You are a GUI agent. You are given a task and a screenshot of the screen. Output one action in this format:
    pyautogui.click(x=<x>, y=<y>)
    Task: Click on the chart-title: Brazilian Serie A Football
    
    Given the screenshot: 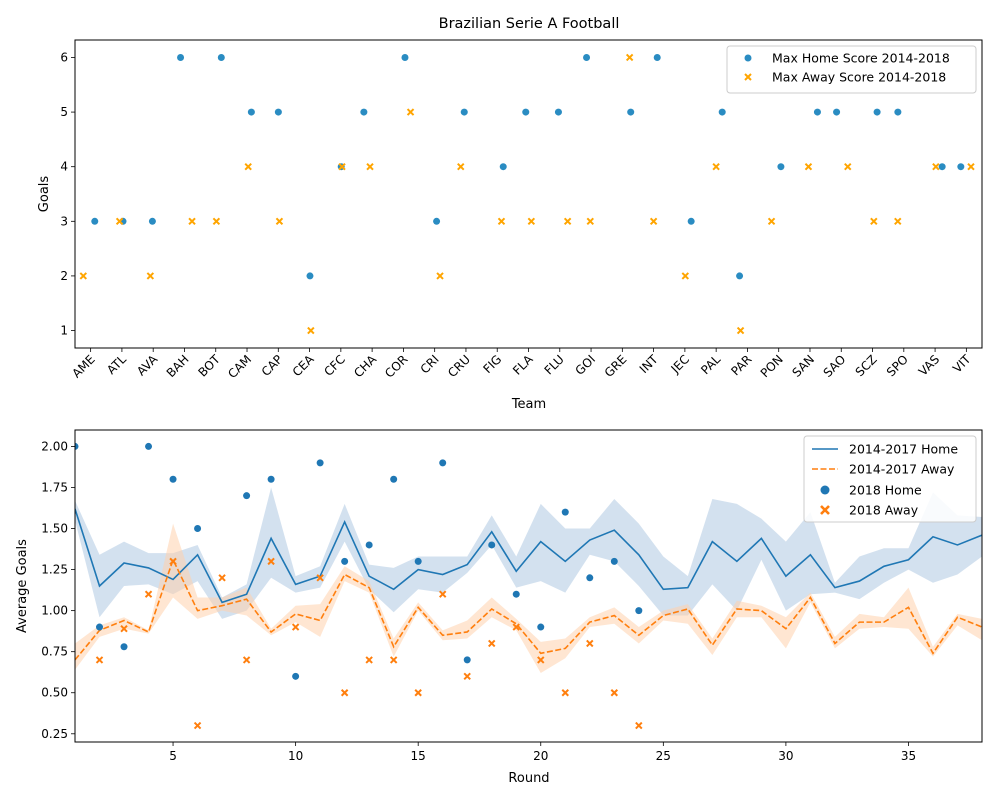 What is the action you would take?
    pyautogui.click(x=529, y=24)
    